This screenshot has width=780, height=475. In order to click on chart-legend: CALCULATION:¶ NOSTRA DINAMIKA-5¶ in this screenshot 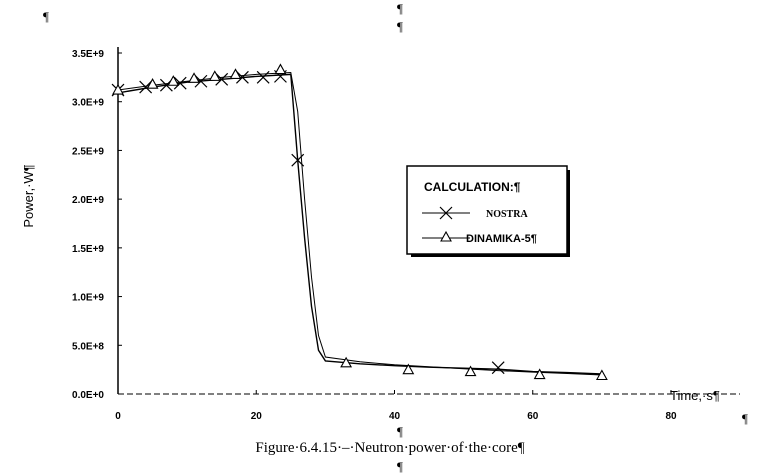, I will do `click(488, 211)`.